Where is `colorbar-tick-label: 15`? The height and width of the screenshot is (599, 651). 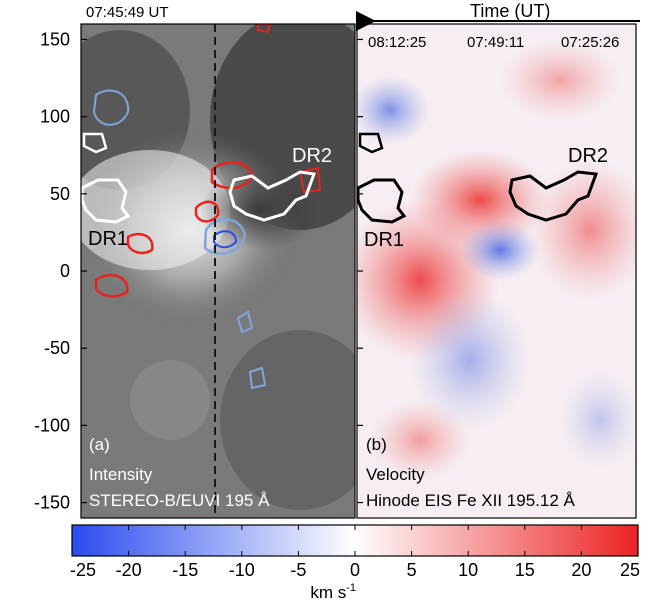
colorbar-tick-label: 15 is located at coordinates (525, 570).